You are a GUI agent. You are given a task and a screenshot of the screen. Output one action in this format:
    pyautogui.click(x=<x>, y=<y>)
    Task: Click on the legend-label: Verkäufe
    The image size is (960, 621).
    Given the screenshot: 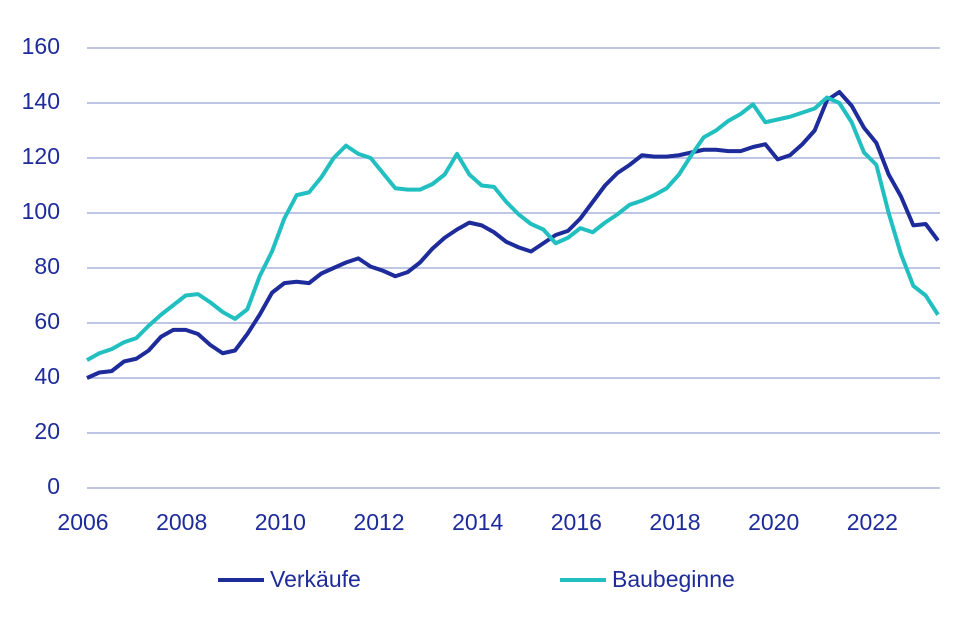 What is the action you would take?
    pyautogui.click(x=315, y=579)
    